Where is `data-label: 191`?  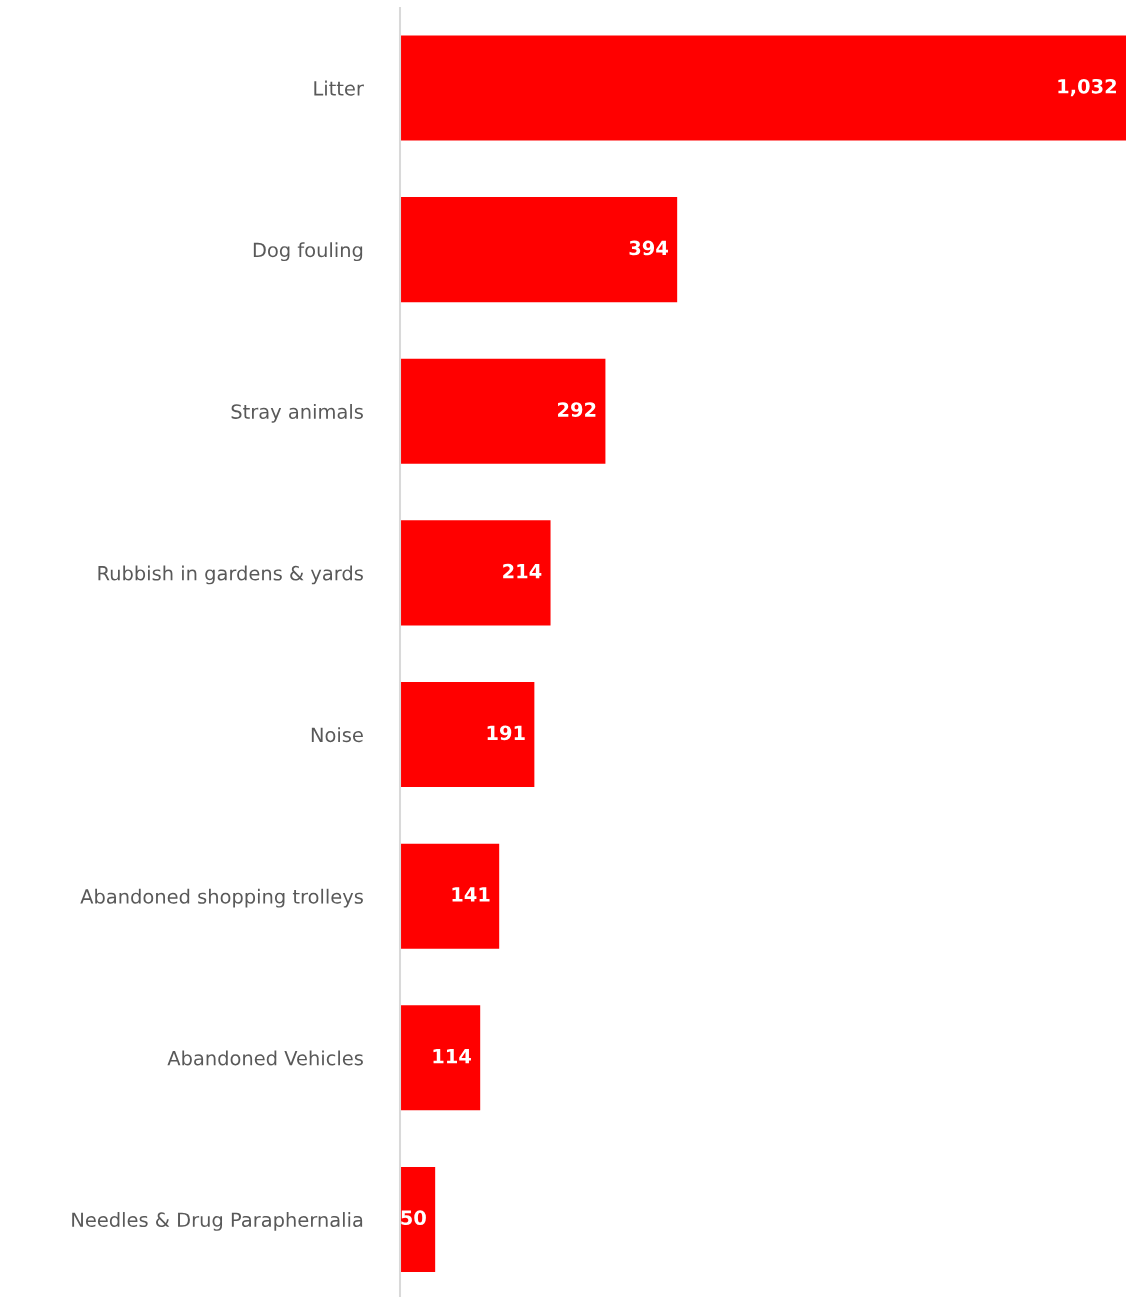
data-label: 191 is located at coordinates (506, 733).